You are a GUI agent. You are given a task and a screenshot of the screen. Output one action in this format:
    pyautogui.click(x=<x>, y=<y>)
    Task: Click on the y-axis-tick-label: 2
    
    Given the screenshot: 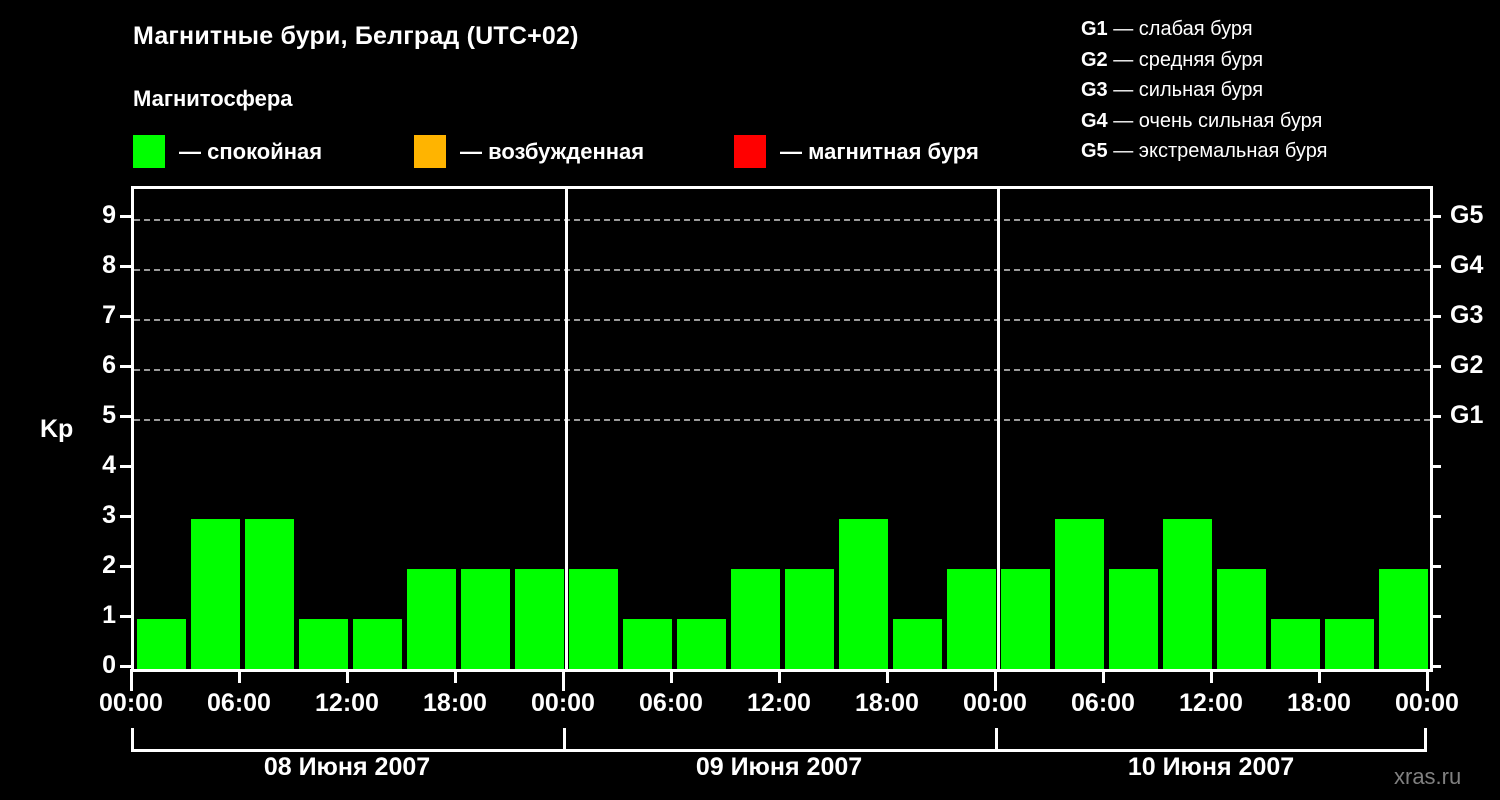 What is the action you would take?
    pyautogui.click(x=109, y=565)
    